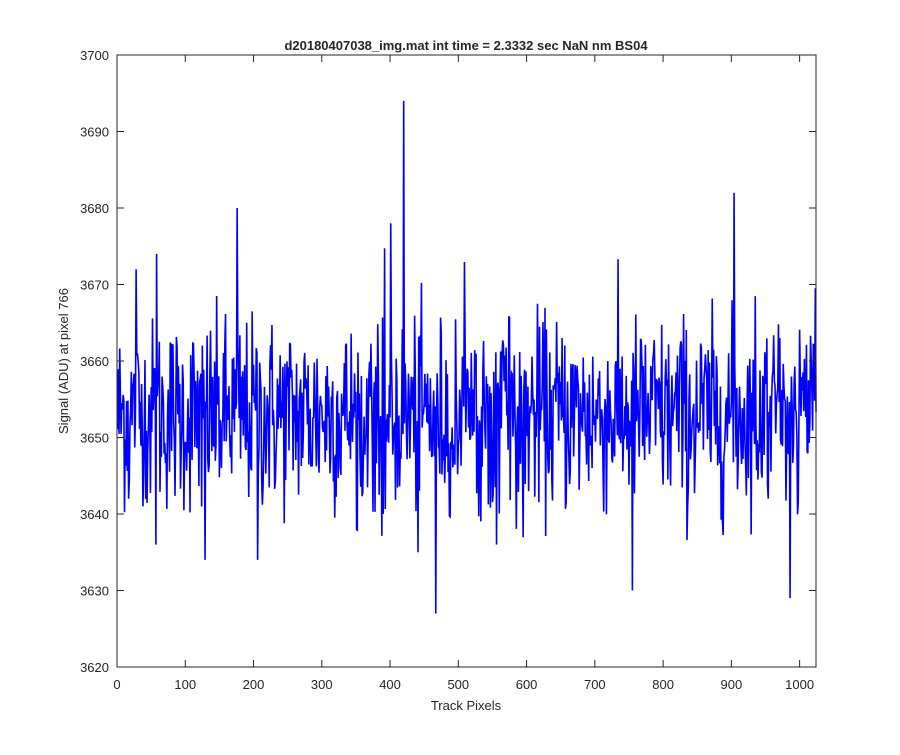 Image resolution: width=900 pixels, height=755 pixels. I want to click on y-tick-label: 3670, so click(94, 285).